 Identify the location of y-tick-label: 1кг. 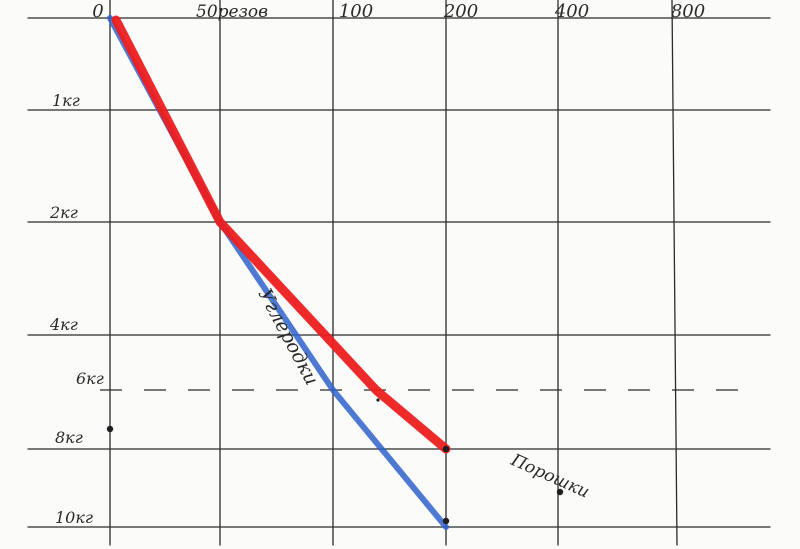
(66, 100).